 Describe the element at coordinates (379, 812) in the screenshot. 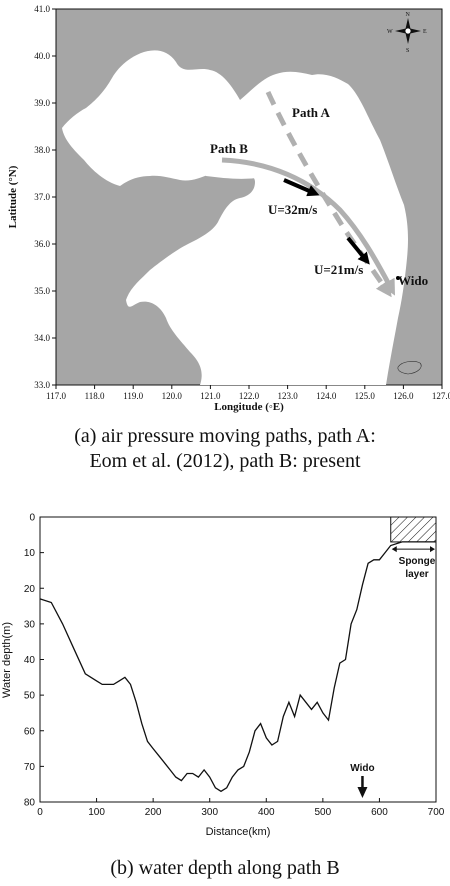

I see `depth-xtick-label: 600` at that location.